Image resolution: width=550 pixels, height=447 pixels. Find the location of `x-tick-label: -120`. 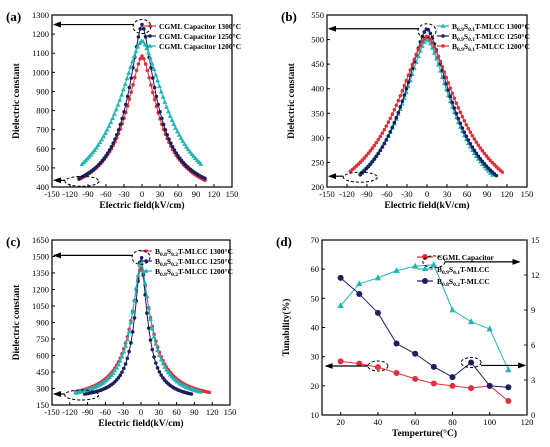

x-tick-label: -120 is located at coordinates (70, 194).